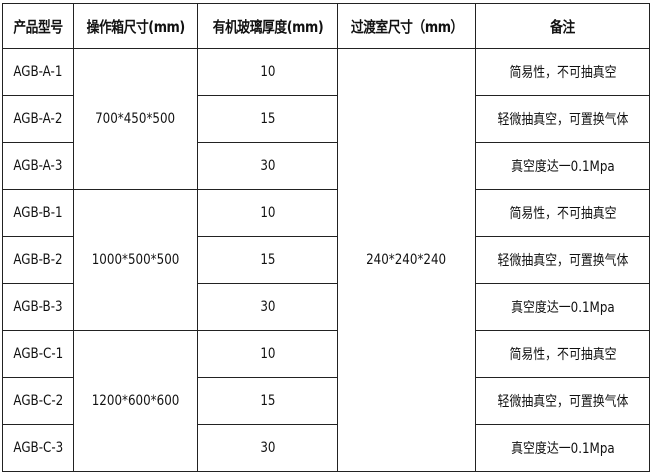 Image resolution: width=650 pixels, height=472 pixels. What do you see at coordinates (406, 26) in the screenshot?
I see `header-transition-size: 过渡室尺寸（mm）` at bounding box center [406, 26].